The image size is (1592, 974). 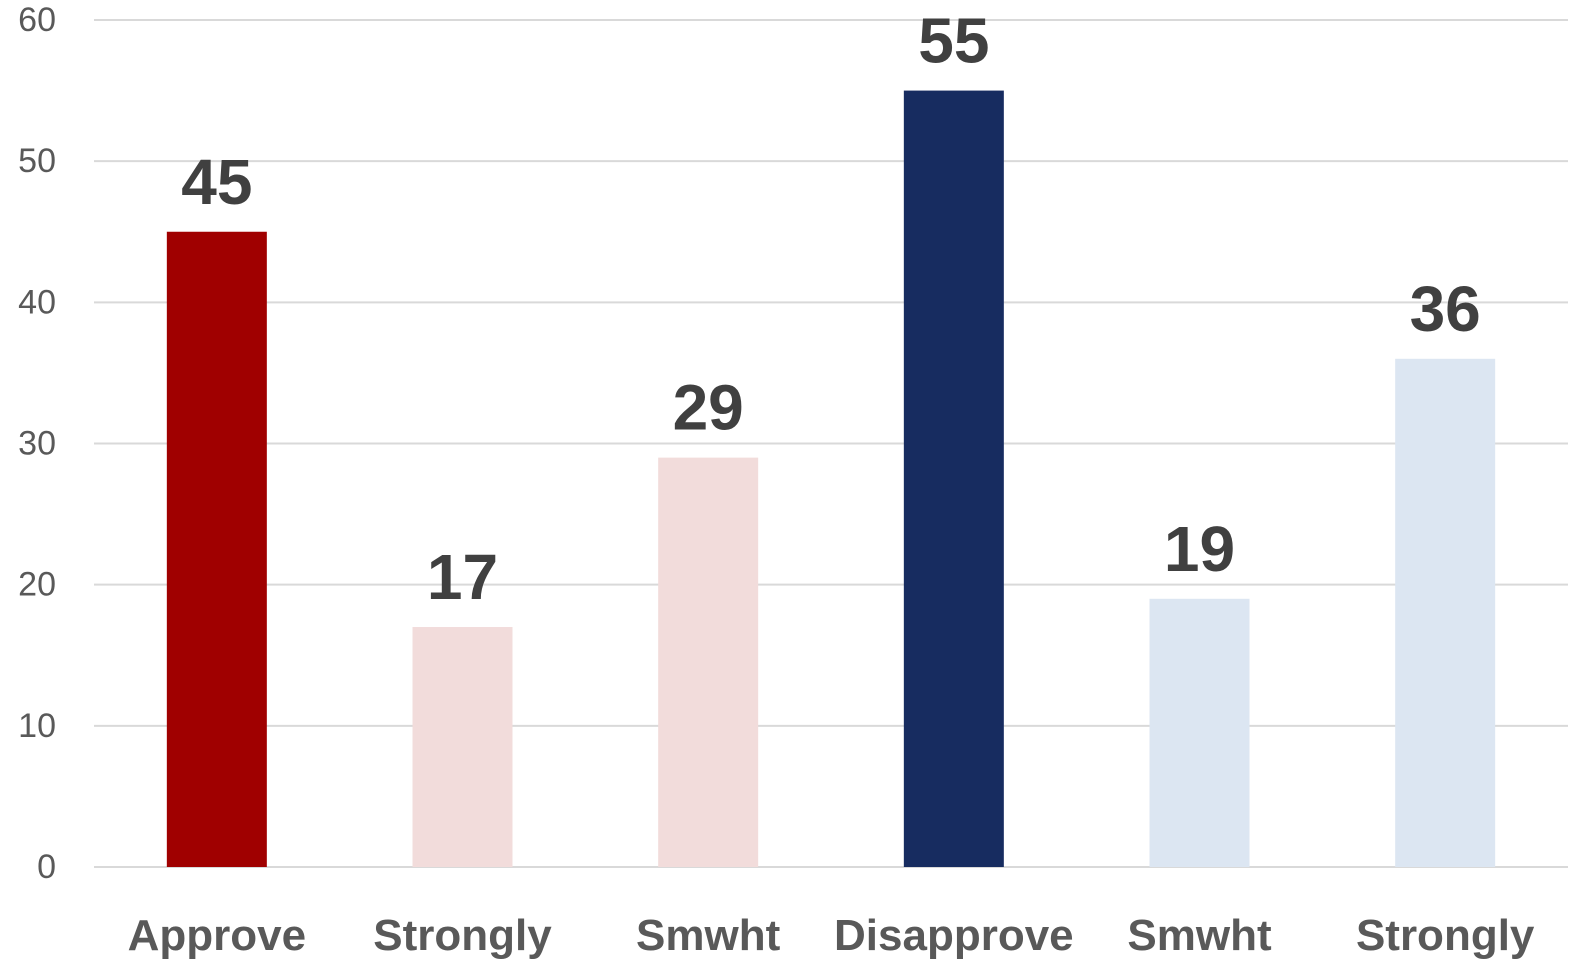 I want to click on y-tick-label: 50, so click(x=37, y=161).